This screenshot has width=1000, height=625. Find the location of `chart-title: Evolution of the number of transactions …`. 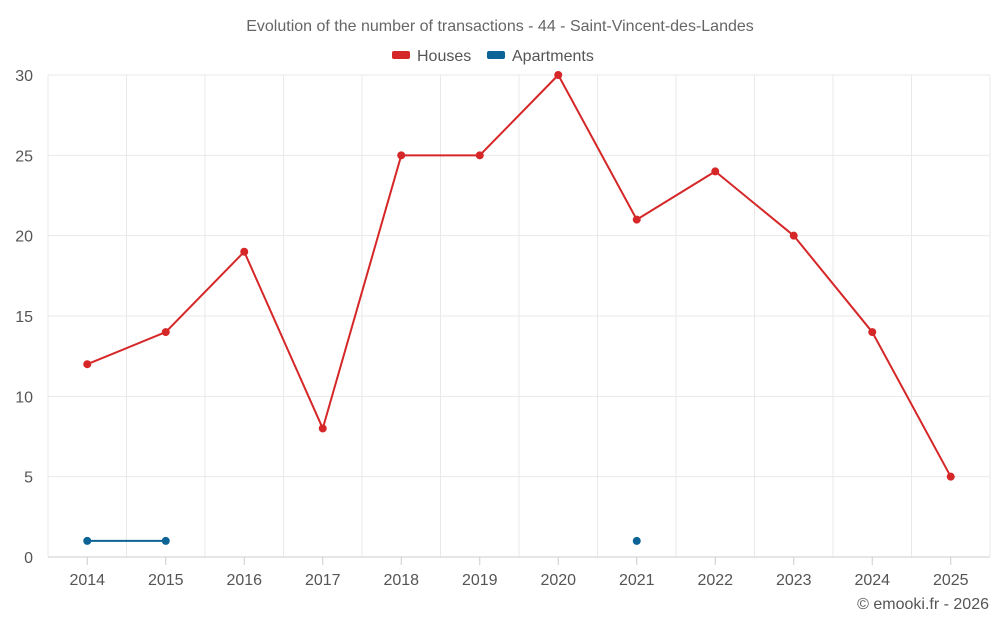

chart-title: Evolution of the number of transactions … is located at coordinates (500, 26).